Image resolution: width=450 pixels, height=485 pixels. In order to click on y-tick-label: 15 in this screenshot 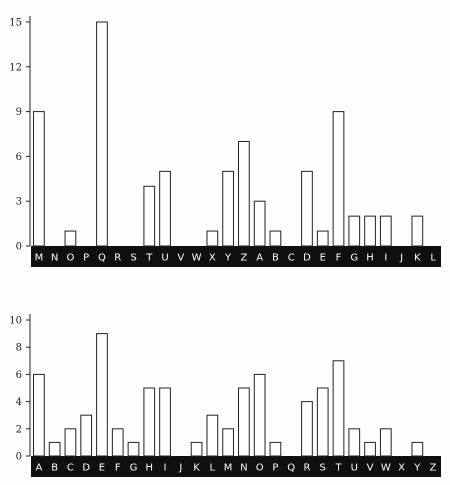, I will do `click(15, 23)`.